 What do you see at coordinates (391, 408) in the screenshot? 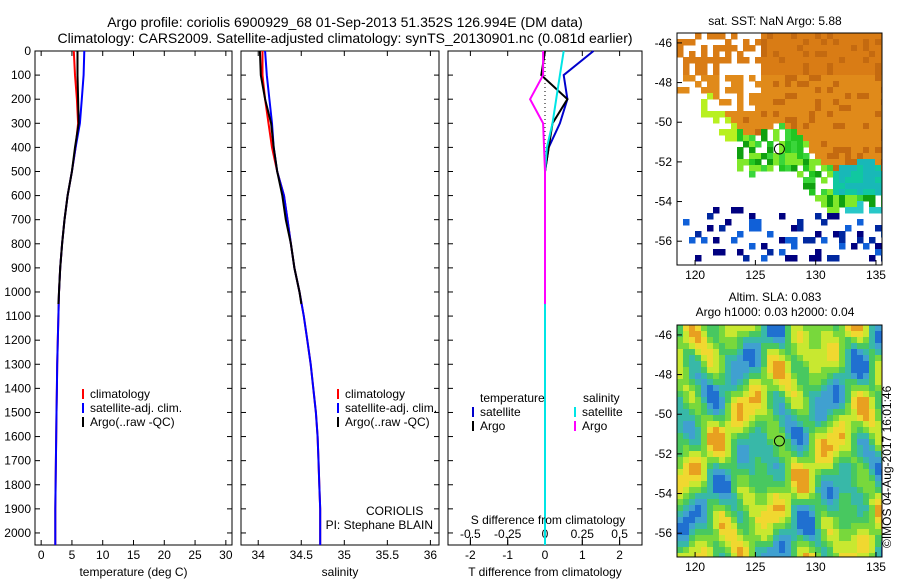
I see `legend-label: satellite-adj. clim.` at bounding box center [391, 408].